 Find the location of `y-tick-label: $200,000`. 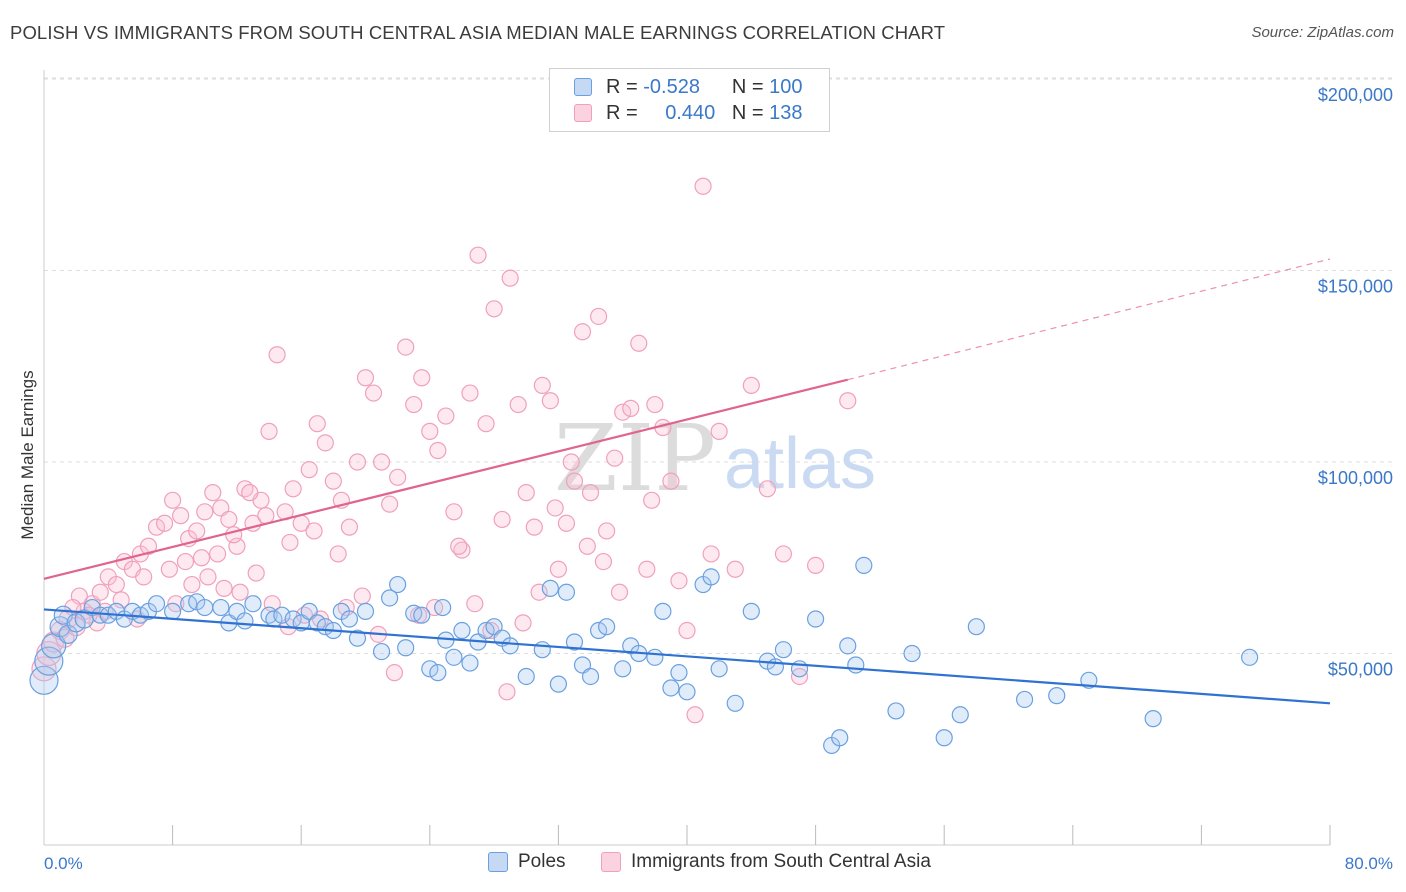

y-tick-label: $200,000 is located at coordinates (1355, 95).